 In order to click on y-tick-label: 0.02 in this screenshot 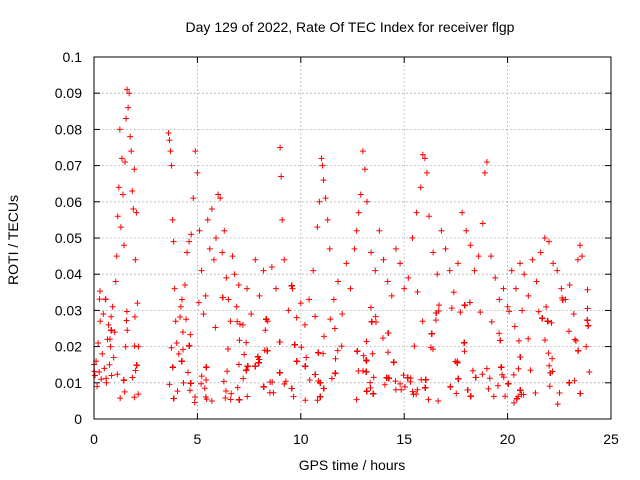, I will do `click(68, 347)`.